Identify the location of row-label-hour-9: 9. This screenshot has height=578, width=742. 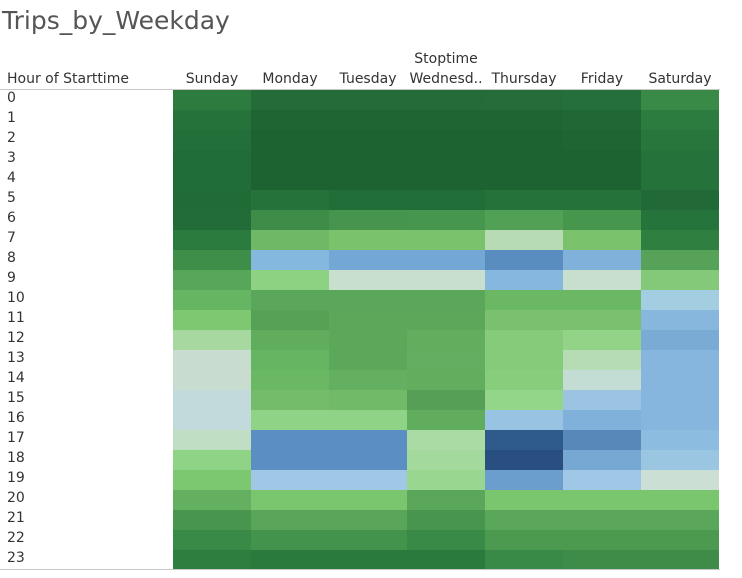
(11, 278).